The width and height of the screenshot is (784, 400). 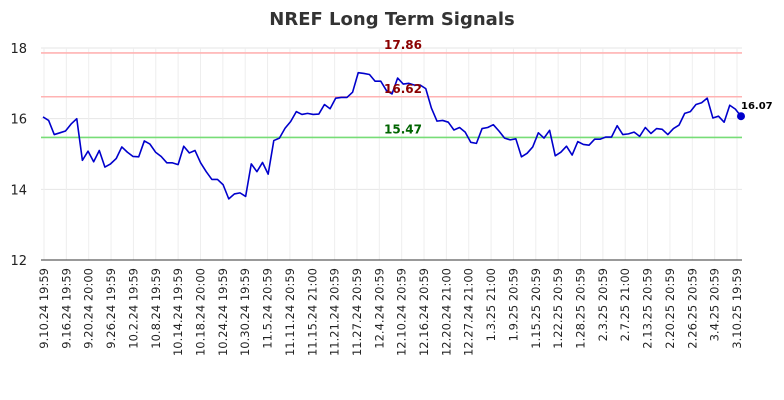 I want to click on x-tick-label: 11.11.24 20:59, so click(x=290, y=312).